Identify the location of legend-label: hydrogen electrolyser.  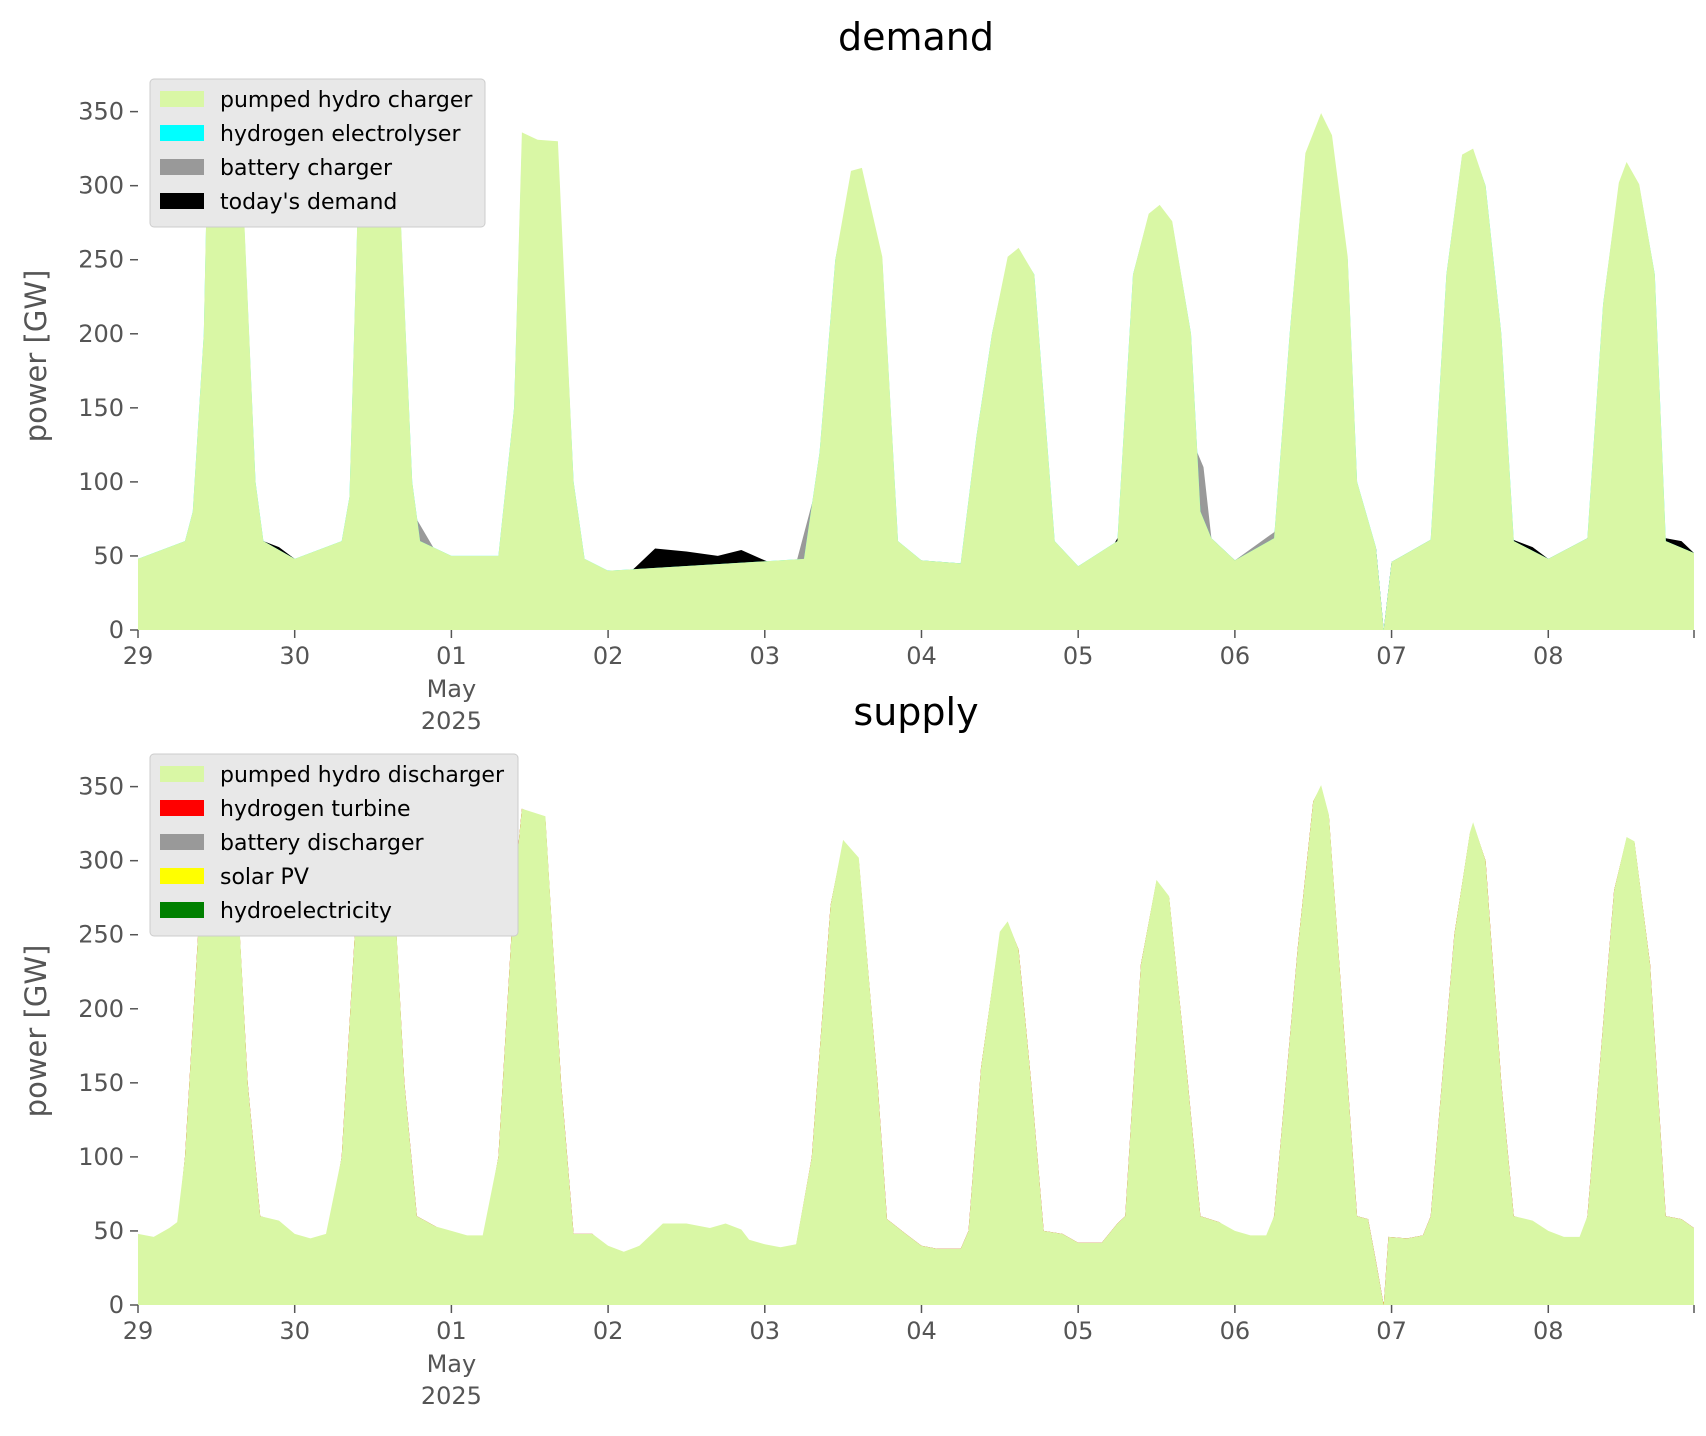
(340, 134).